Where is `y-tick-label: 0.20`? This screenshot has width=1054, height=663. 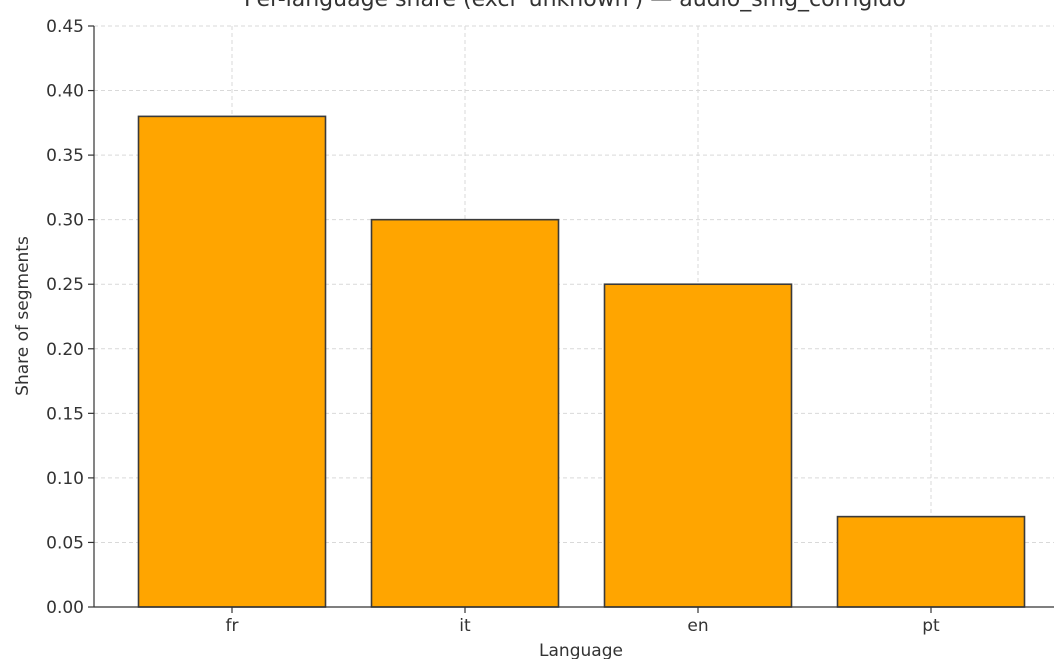 y-tick-label: 0.20 is located at coordinates (65, 350).